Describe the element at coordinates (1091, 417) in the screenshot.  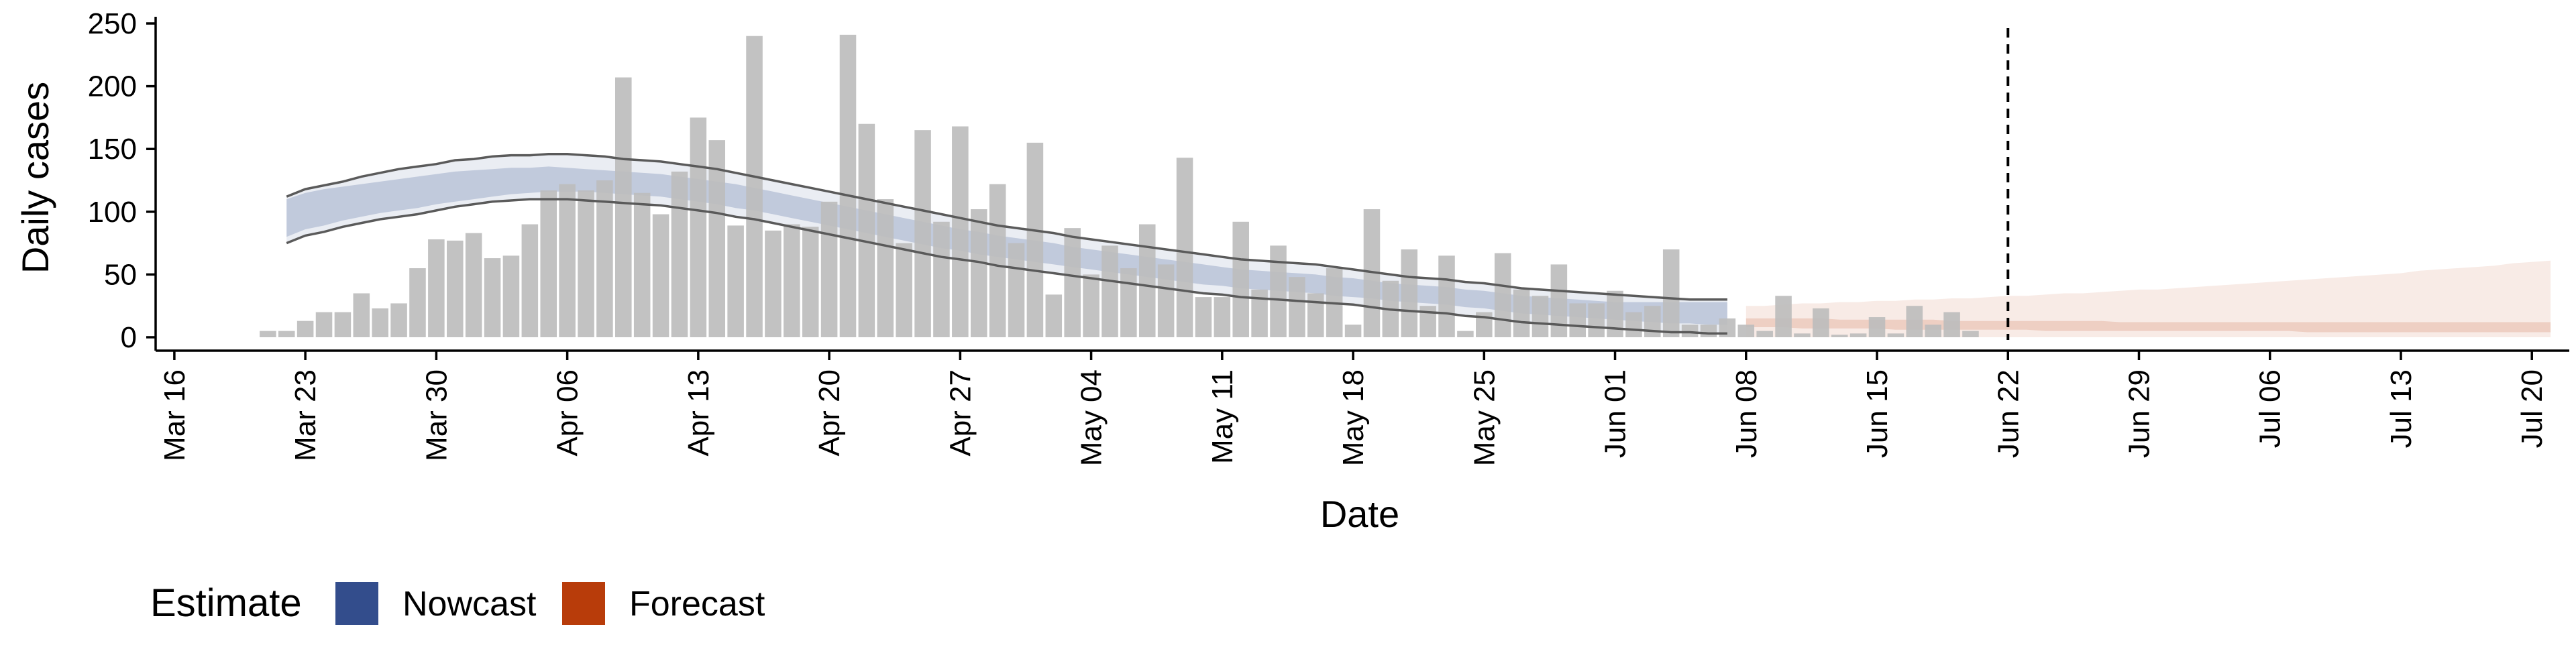
I see `x-tick-label: May 04` at that location.